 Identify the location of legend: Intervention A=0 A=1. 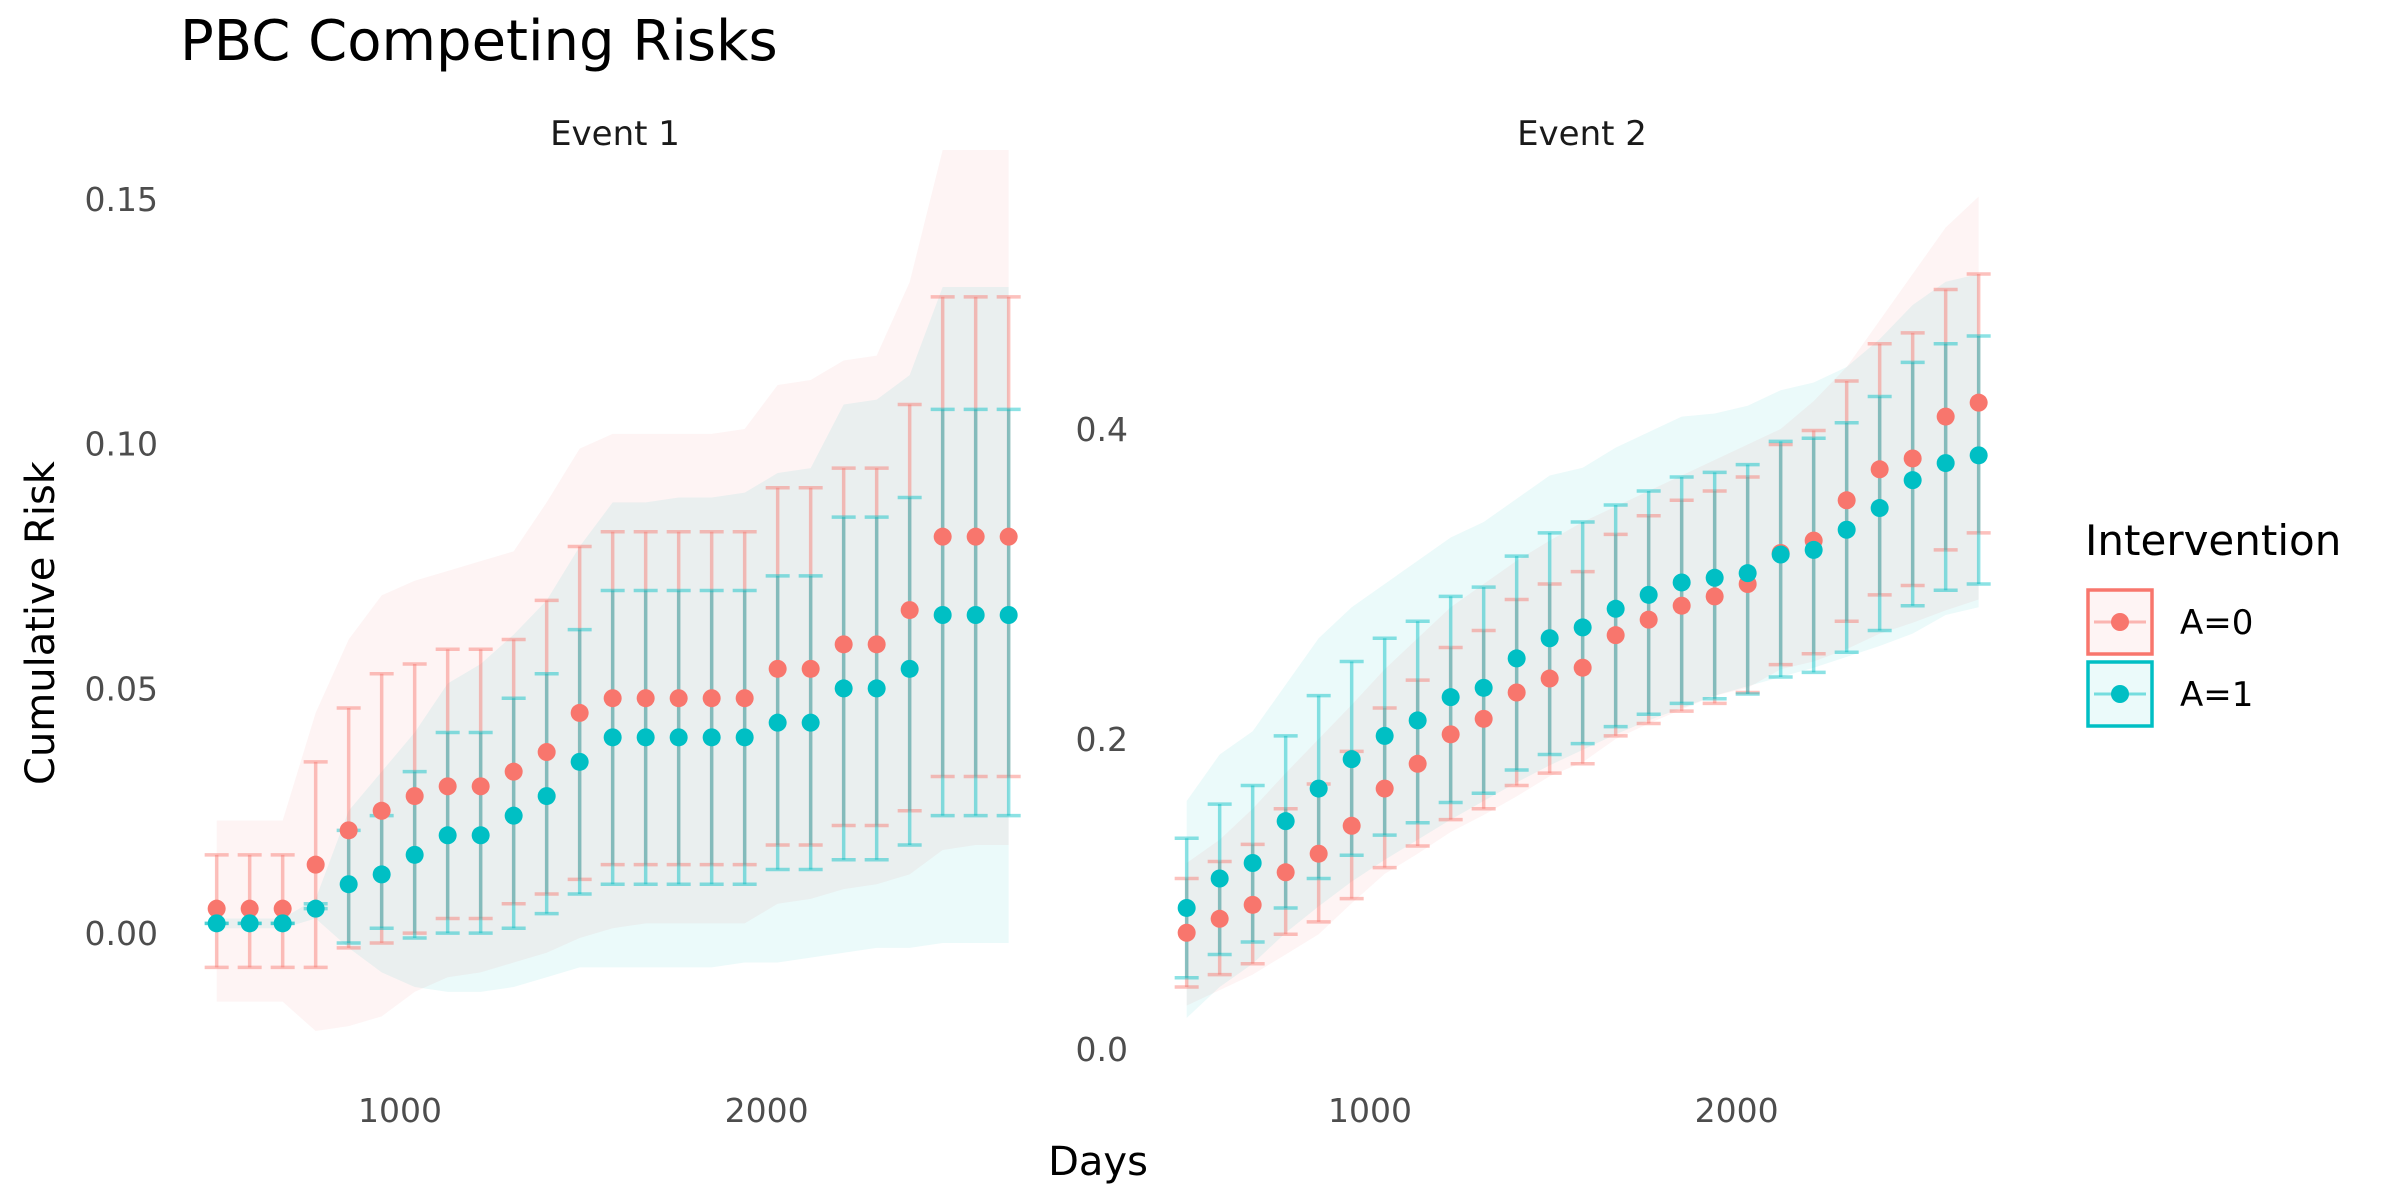
(2213, 622).